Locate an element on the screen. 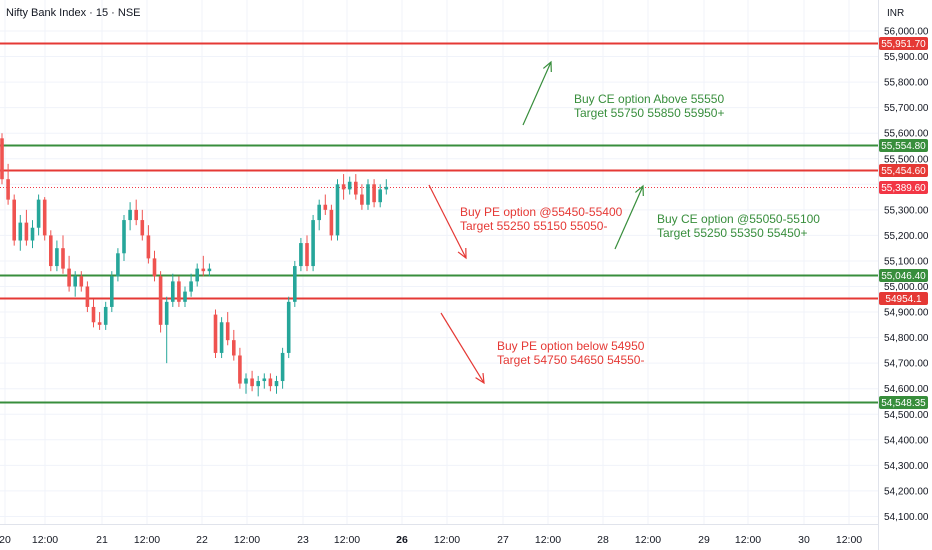 The width and height of the screenshot is (932, 550). price-tick-label: 54,600.00 is located at coordinates (906, 389).